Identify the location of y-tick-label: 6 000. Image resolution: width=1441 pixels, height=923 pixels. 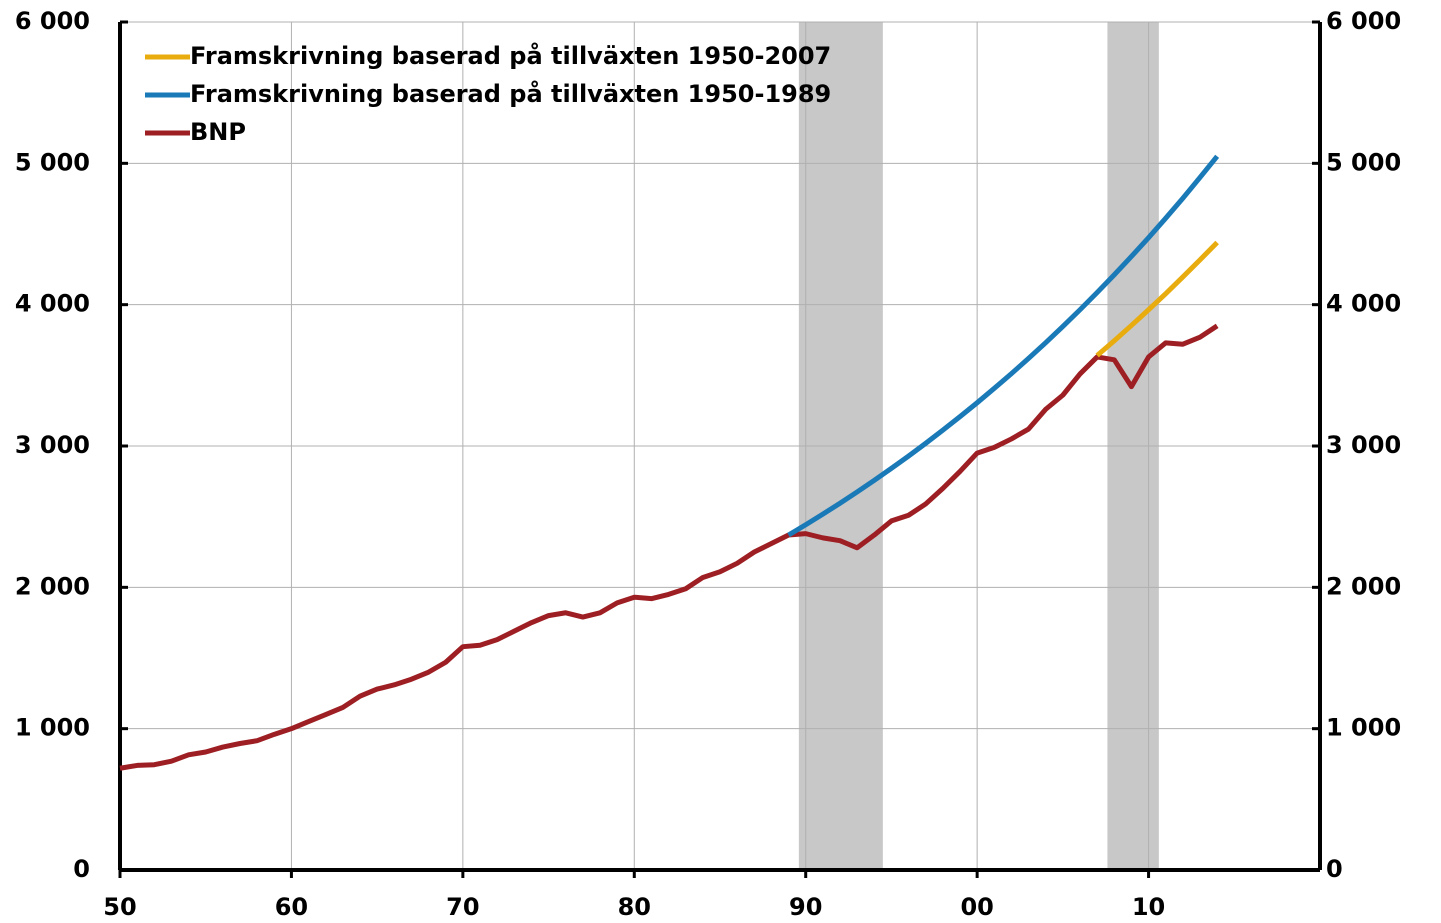
(52, 21).